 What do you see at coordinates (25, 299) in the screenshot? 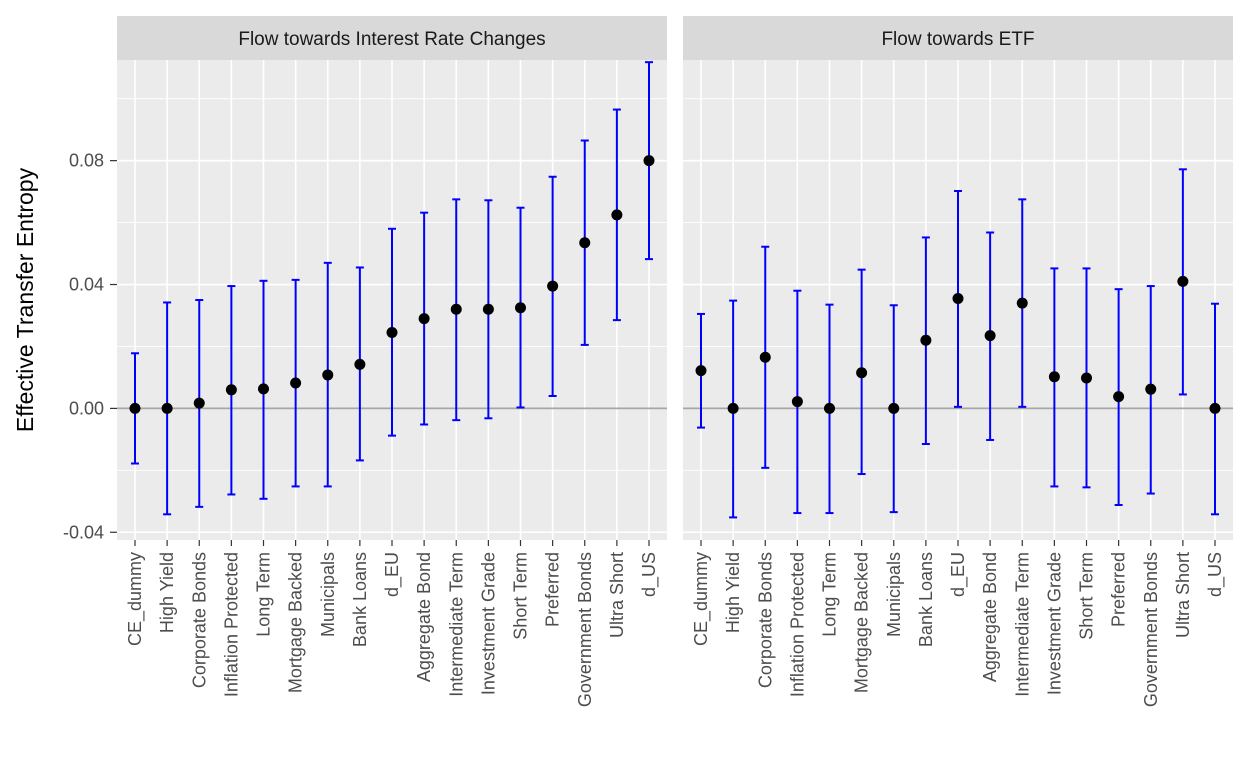
I see `y-axis-label: Effective Transfer Entropy` at bounding box center [25, 299].